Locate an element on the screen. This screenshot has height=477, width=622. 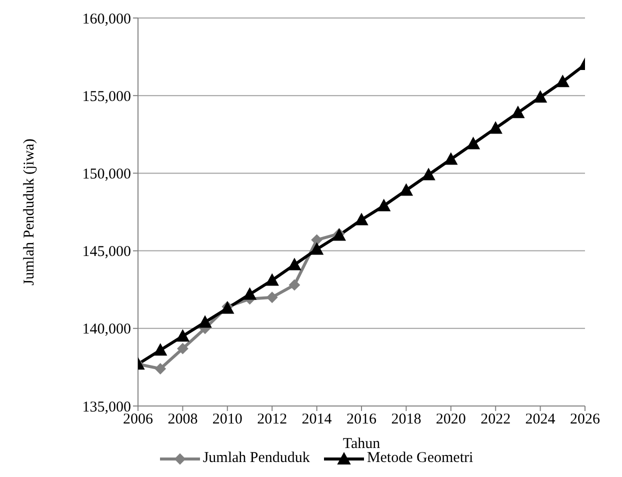
x-tick-label: 2016 is located at coordinates (361, 420).